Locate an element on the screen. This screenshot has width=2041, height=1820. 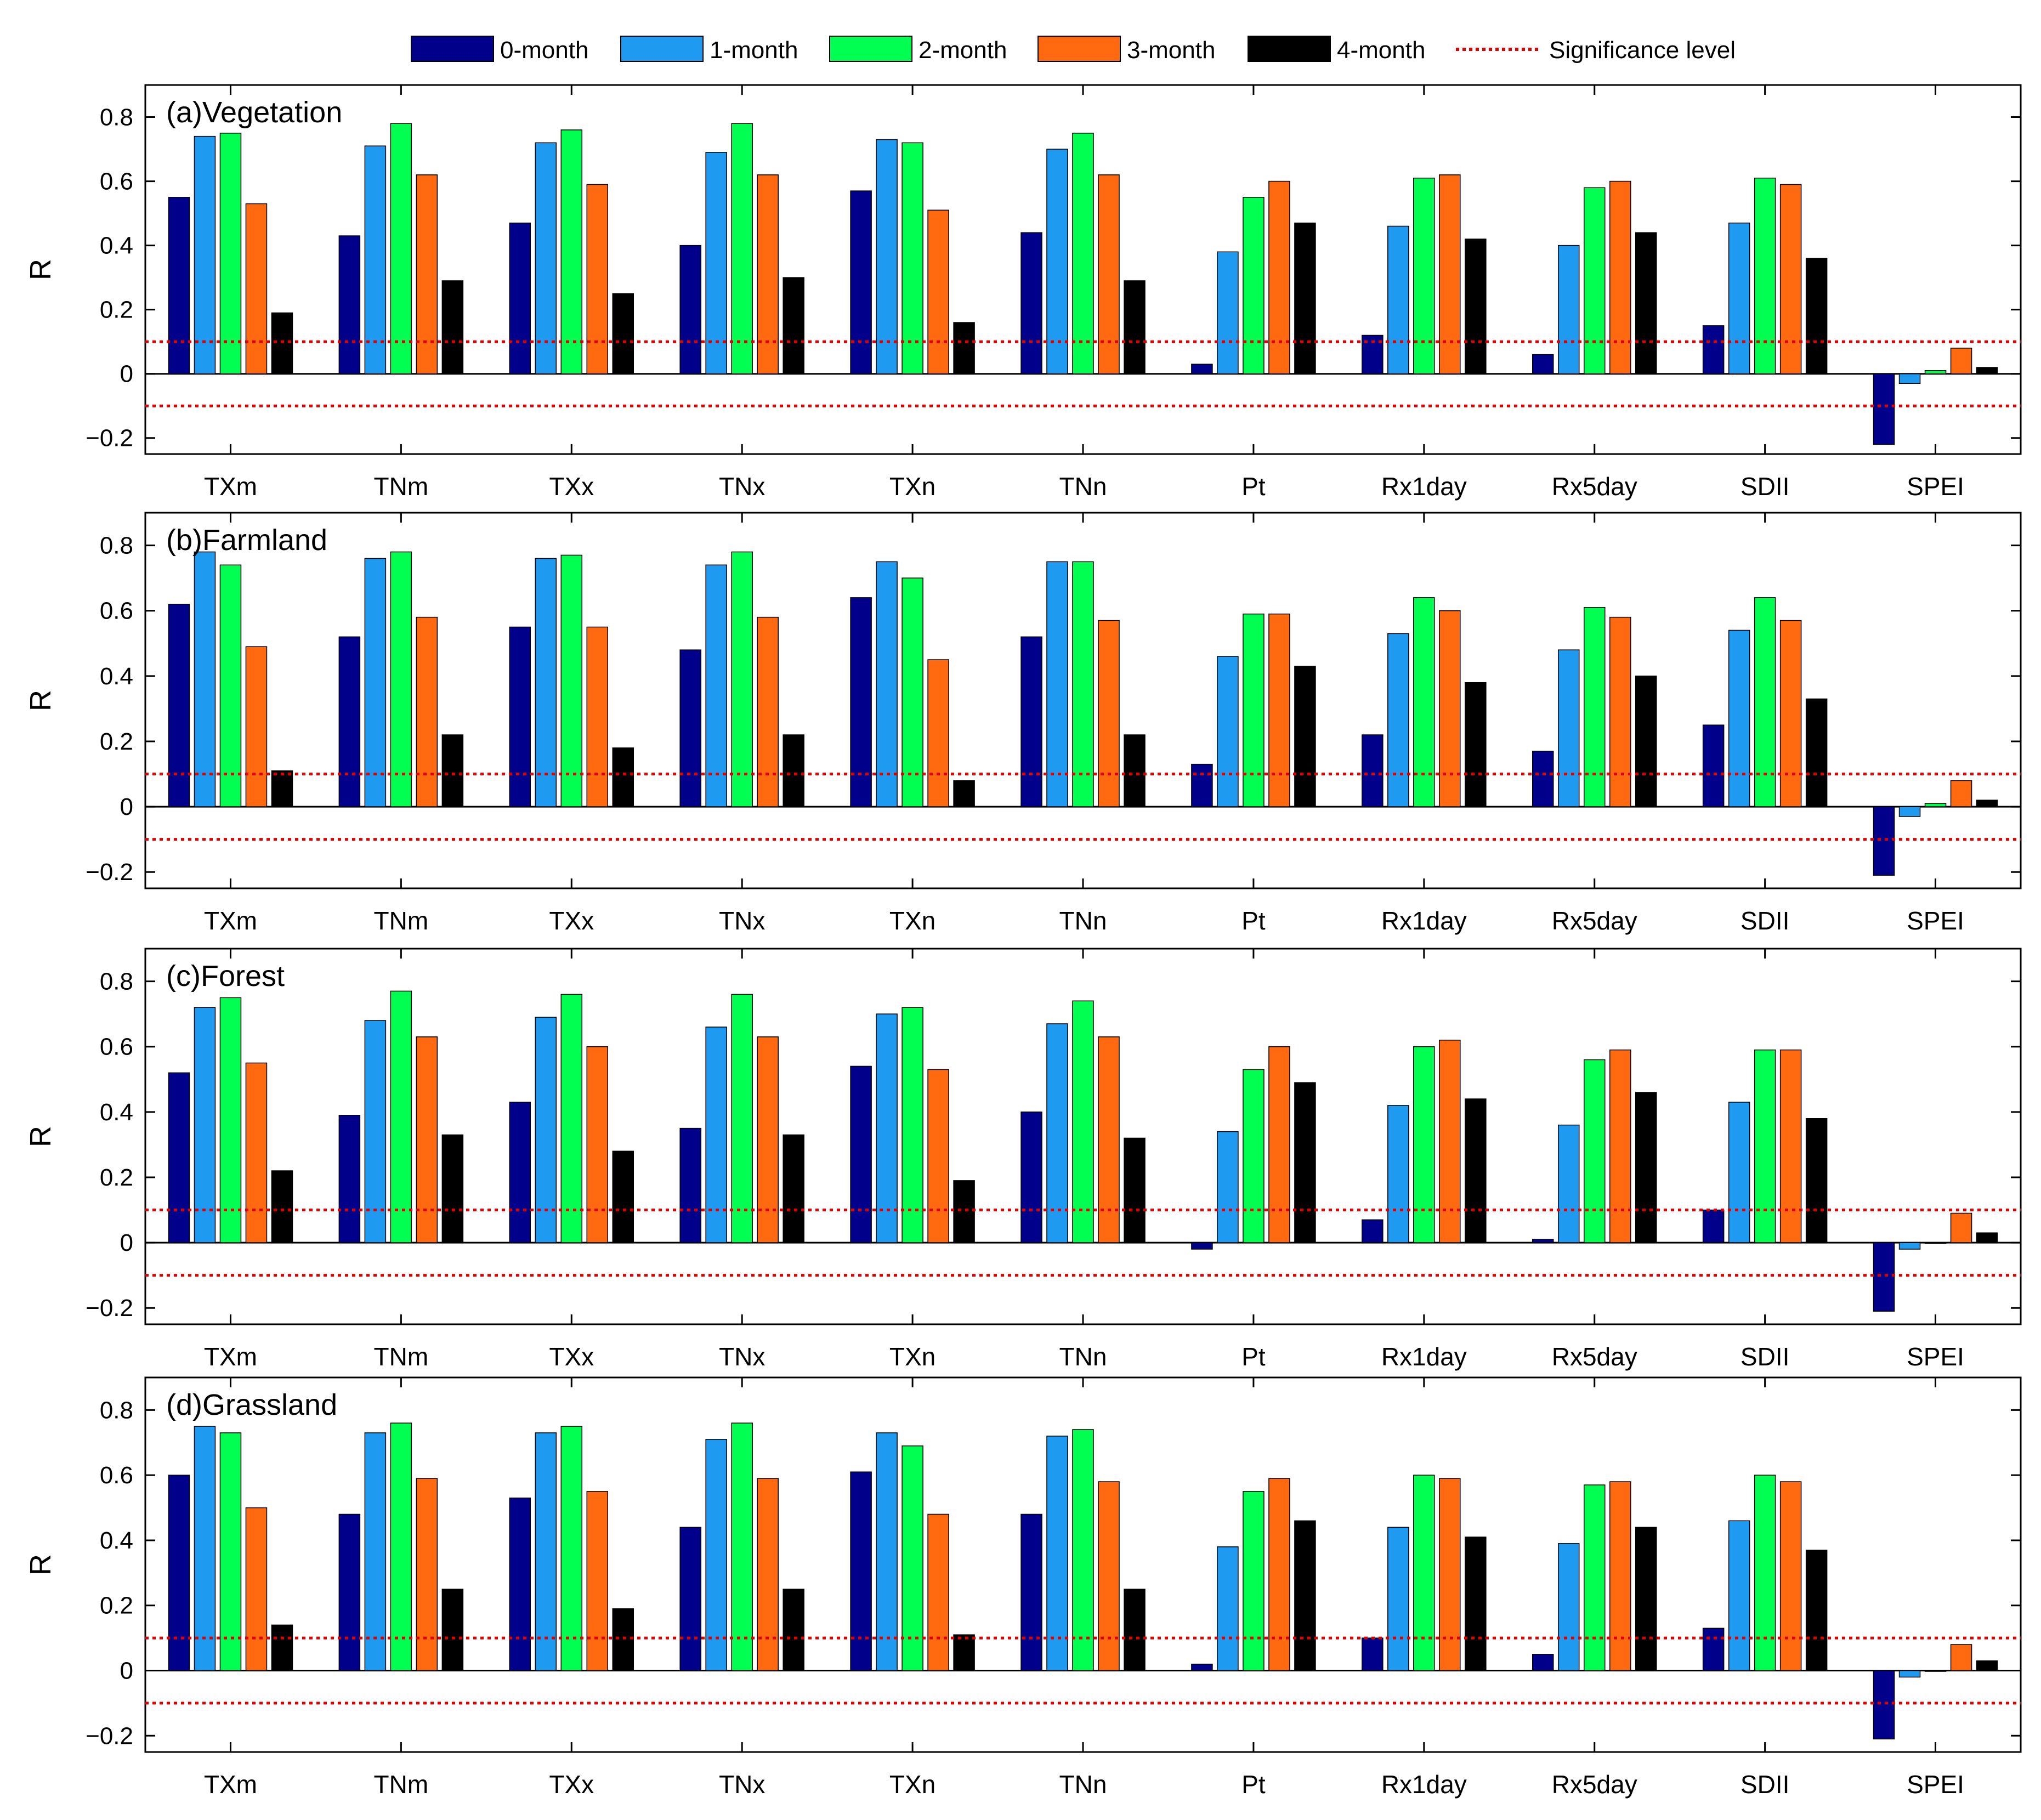
bar-0-month-TNm is located at coordinates (349, 1592).